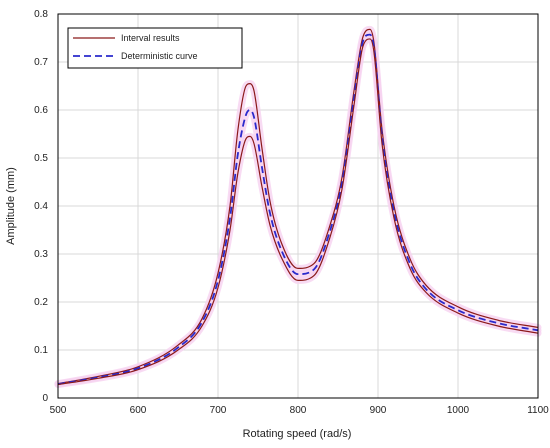 The height and width of the screenshot is (448, 550). I want to click on y-axis-ticks: 0 0.1 0.2 0.3 0.4 0.5 0.6 0.7 0.8, so click(41, 206).